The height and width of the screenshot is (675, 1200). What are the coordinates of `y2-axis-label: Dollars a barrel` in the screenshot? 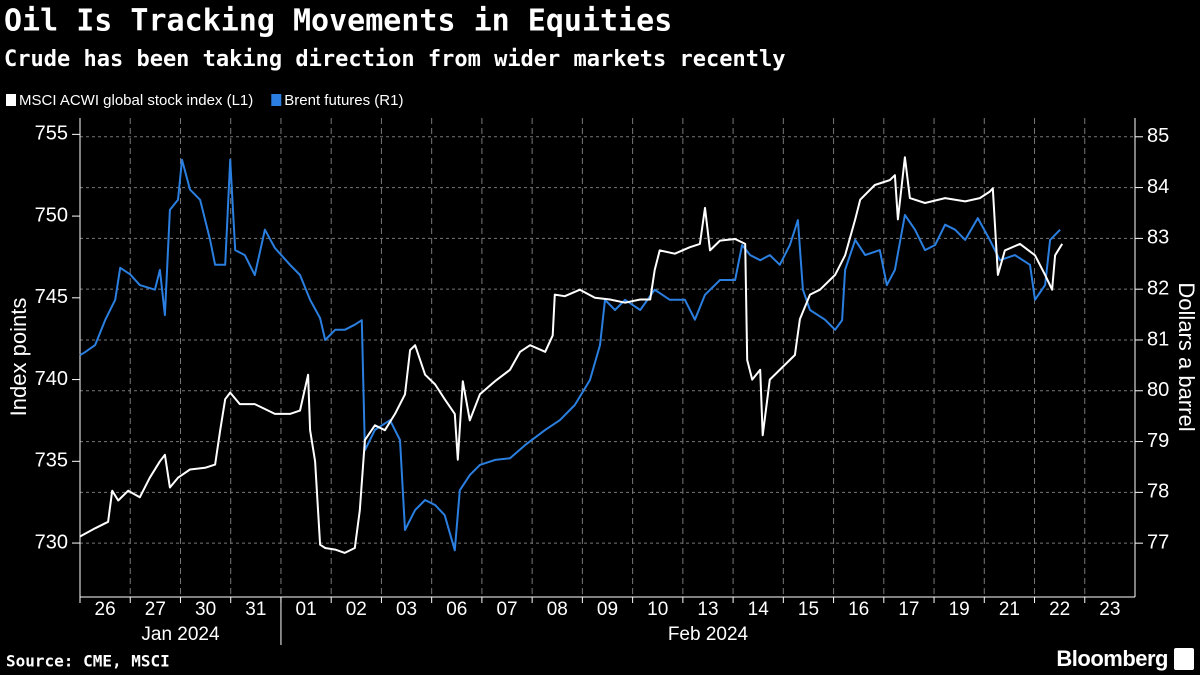 It's located at (1186, 356).